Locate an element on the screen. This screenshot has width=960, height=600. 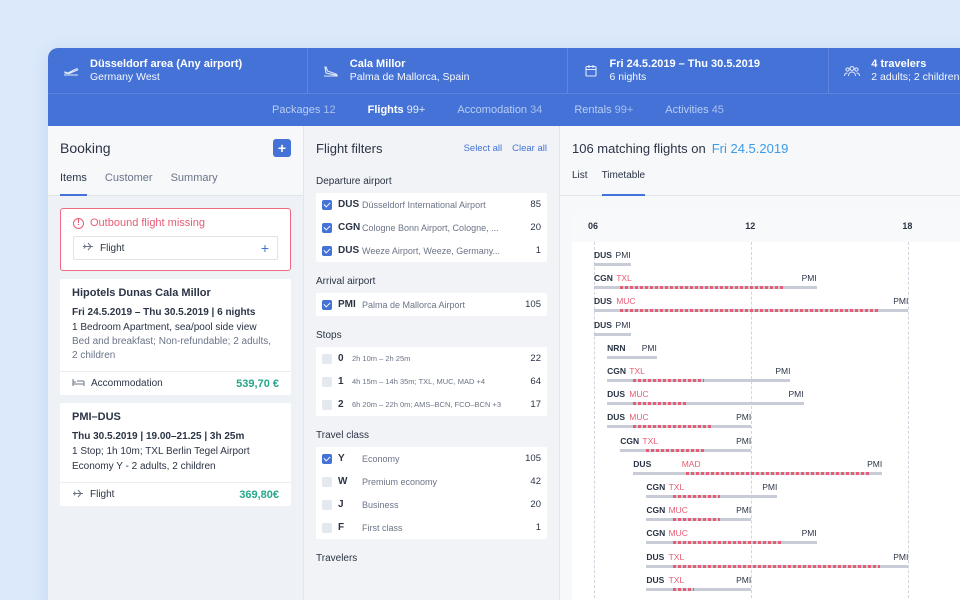
add-booking-item-button: + is located at coordinates (282, 148).